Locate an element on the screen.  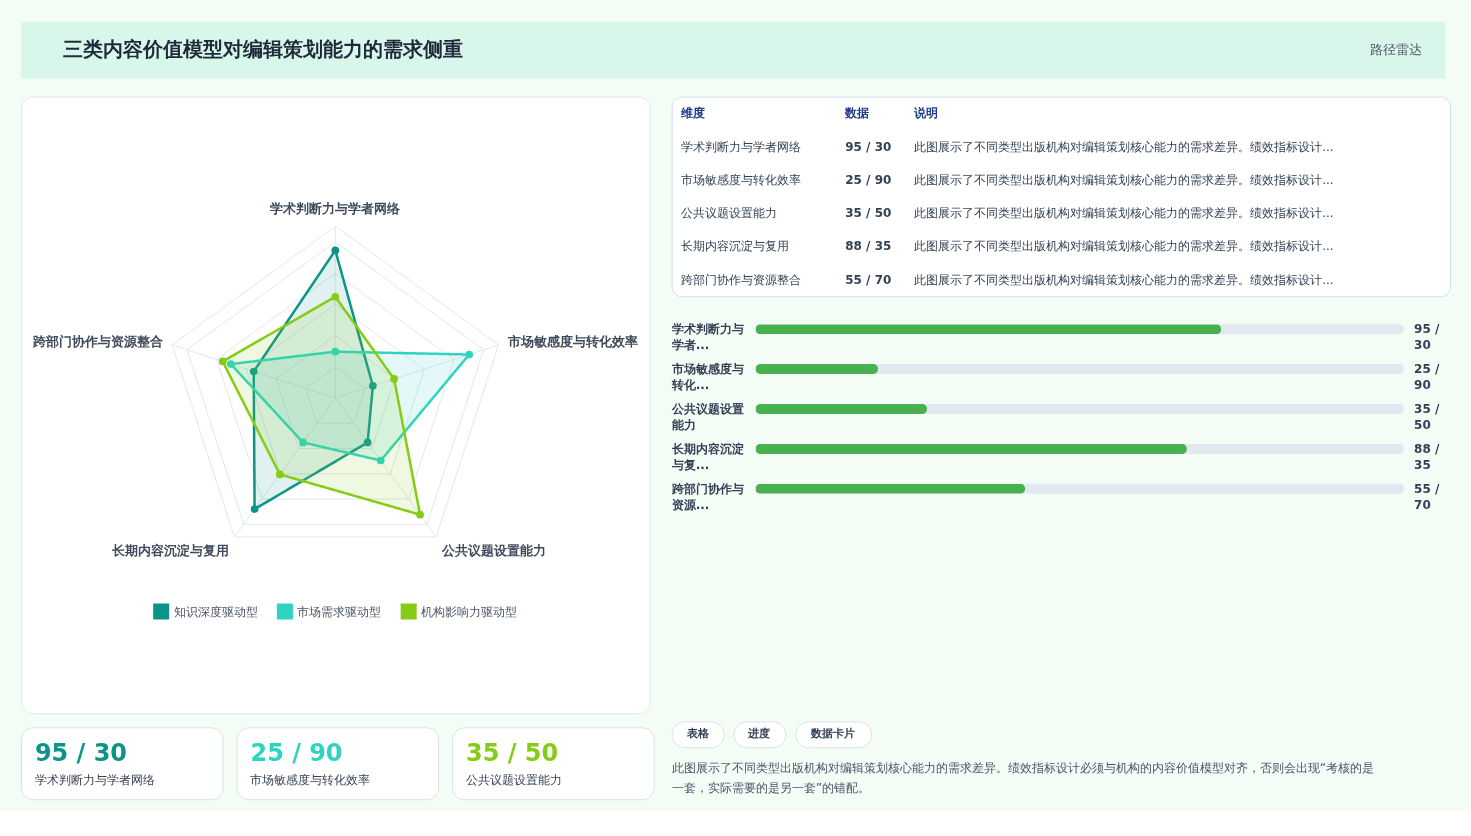
text: 长期内容沉淀与复用 is located at coordinates (734, 246).